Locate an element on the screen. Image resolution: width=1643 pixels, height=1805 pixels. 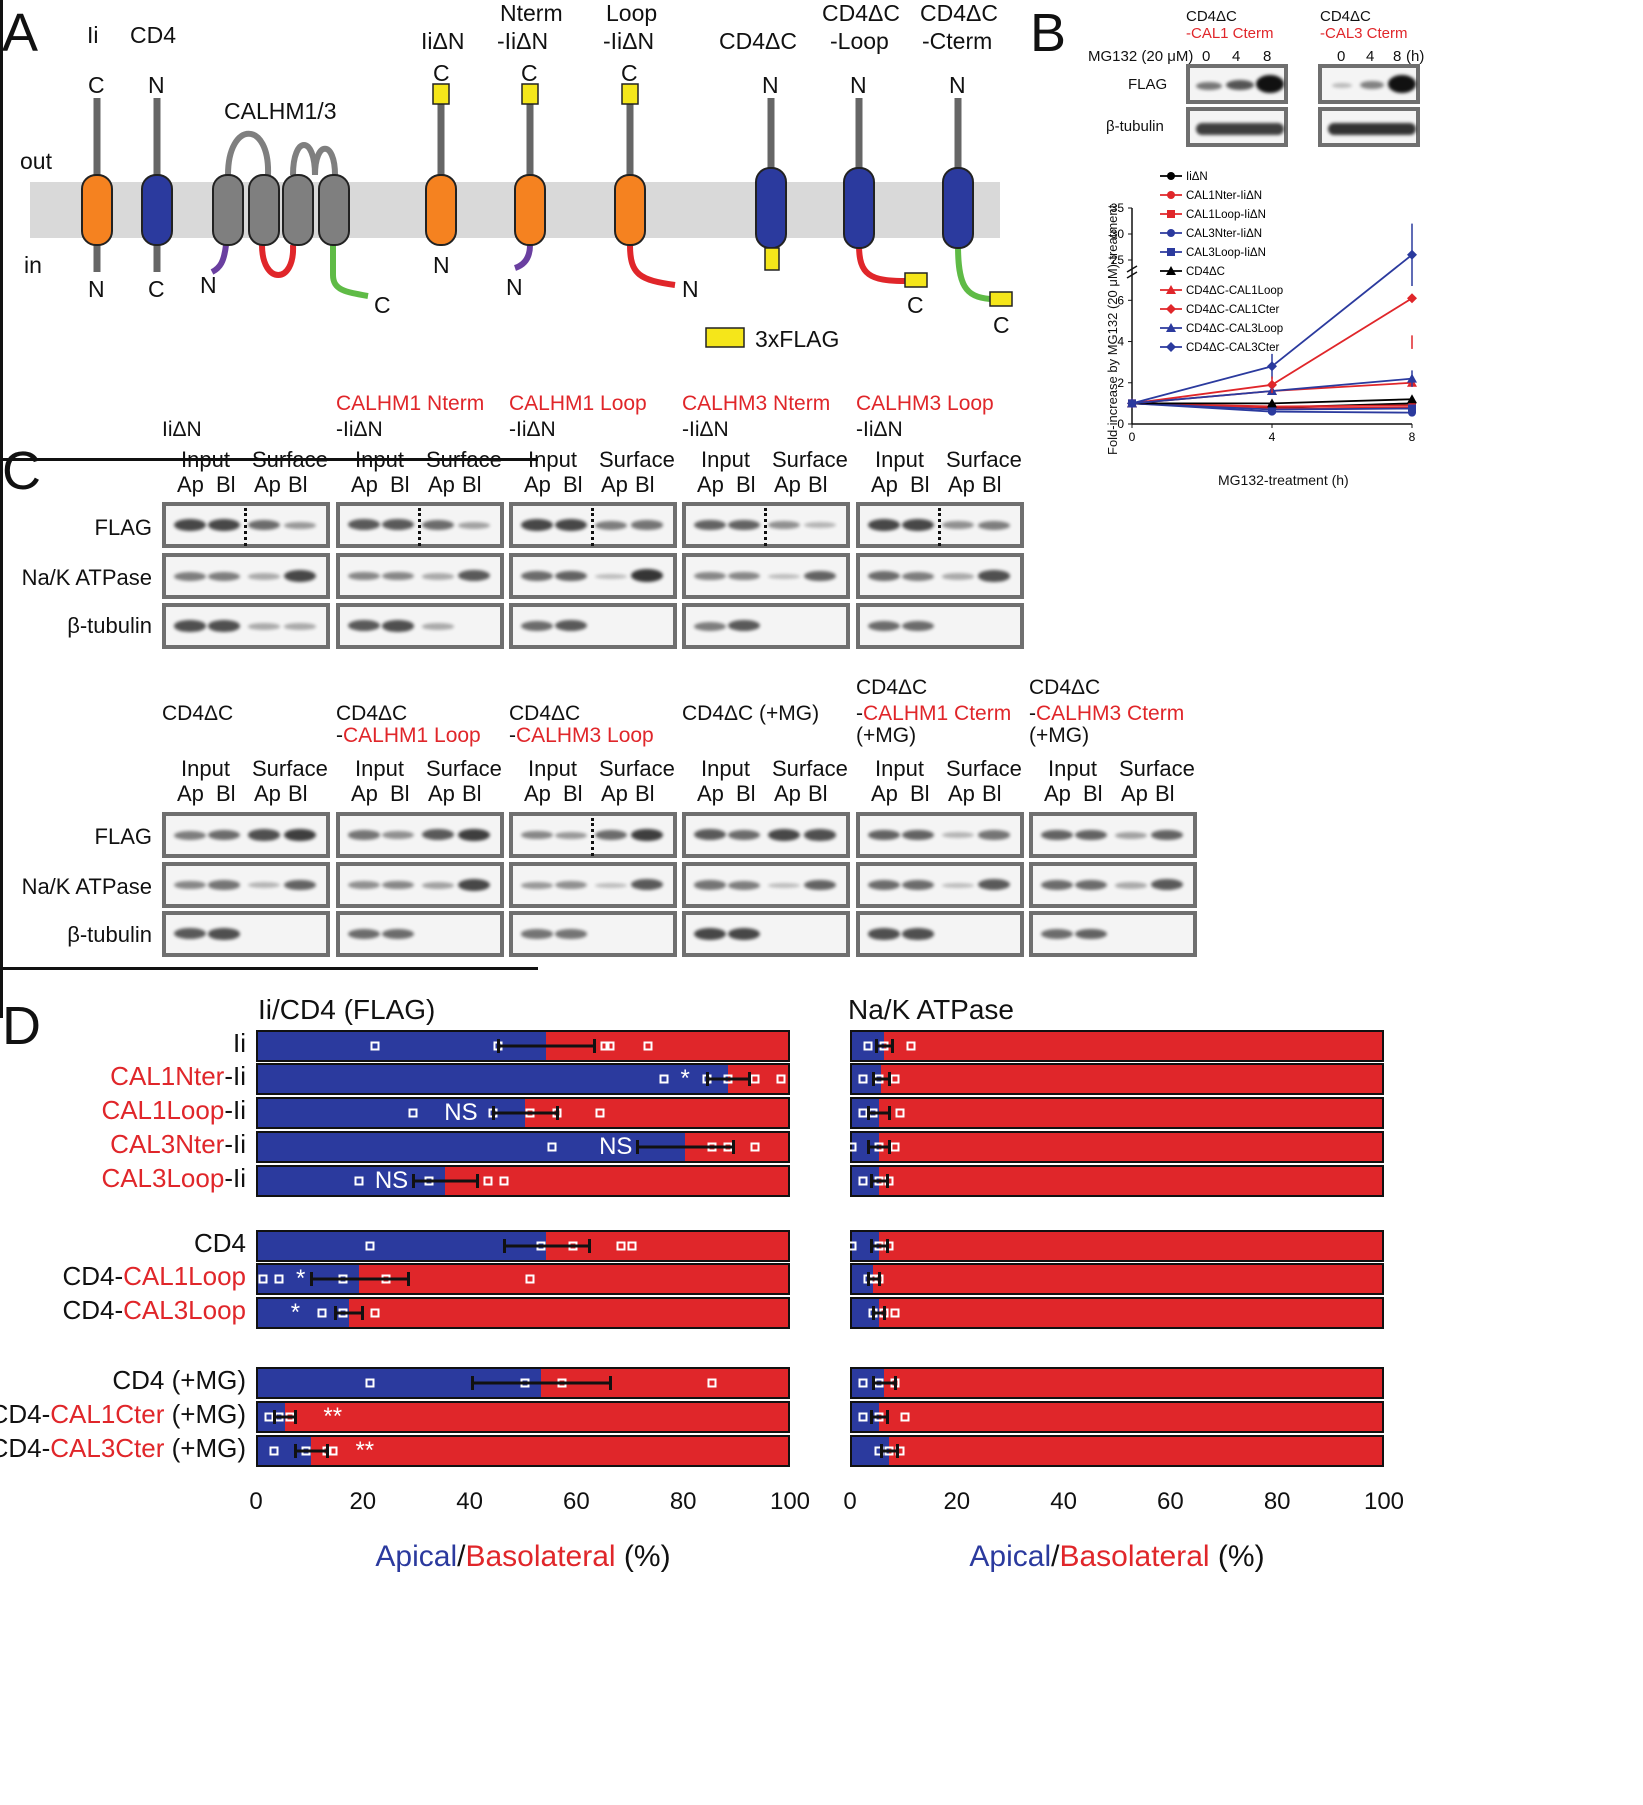
c-top-1-bl1: Bl is located at coordinates (400, 484).